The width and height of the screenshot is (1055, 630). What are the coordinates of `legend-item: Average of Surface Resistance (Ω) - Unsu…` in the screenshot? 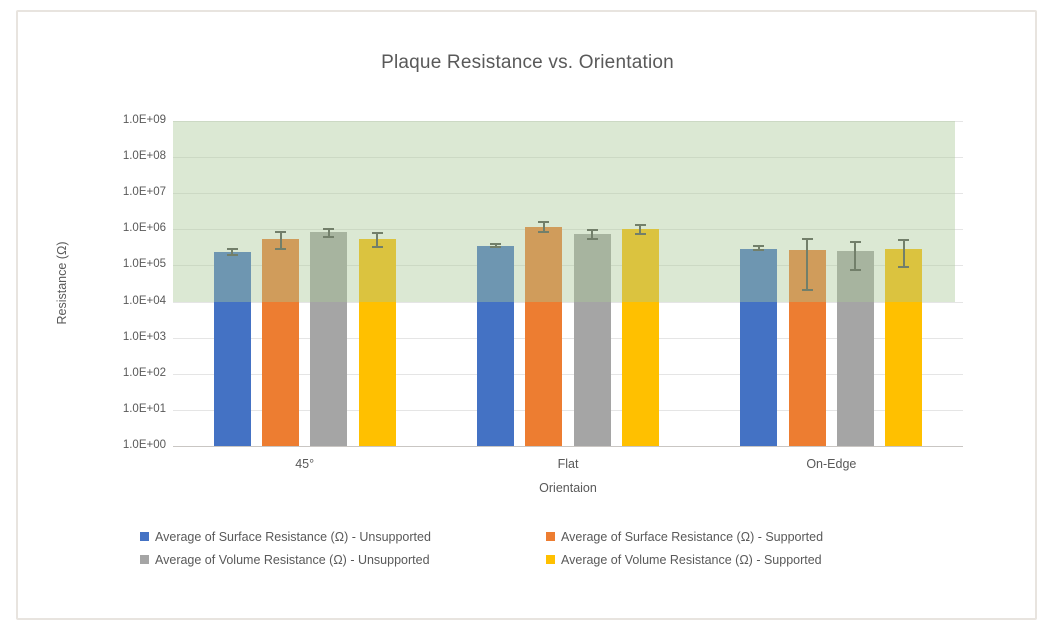 It's located at (285, 536).